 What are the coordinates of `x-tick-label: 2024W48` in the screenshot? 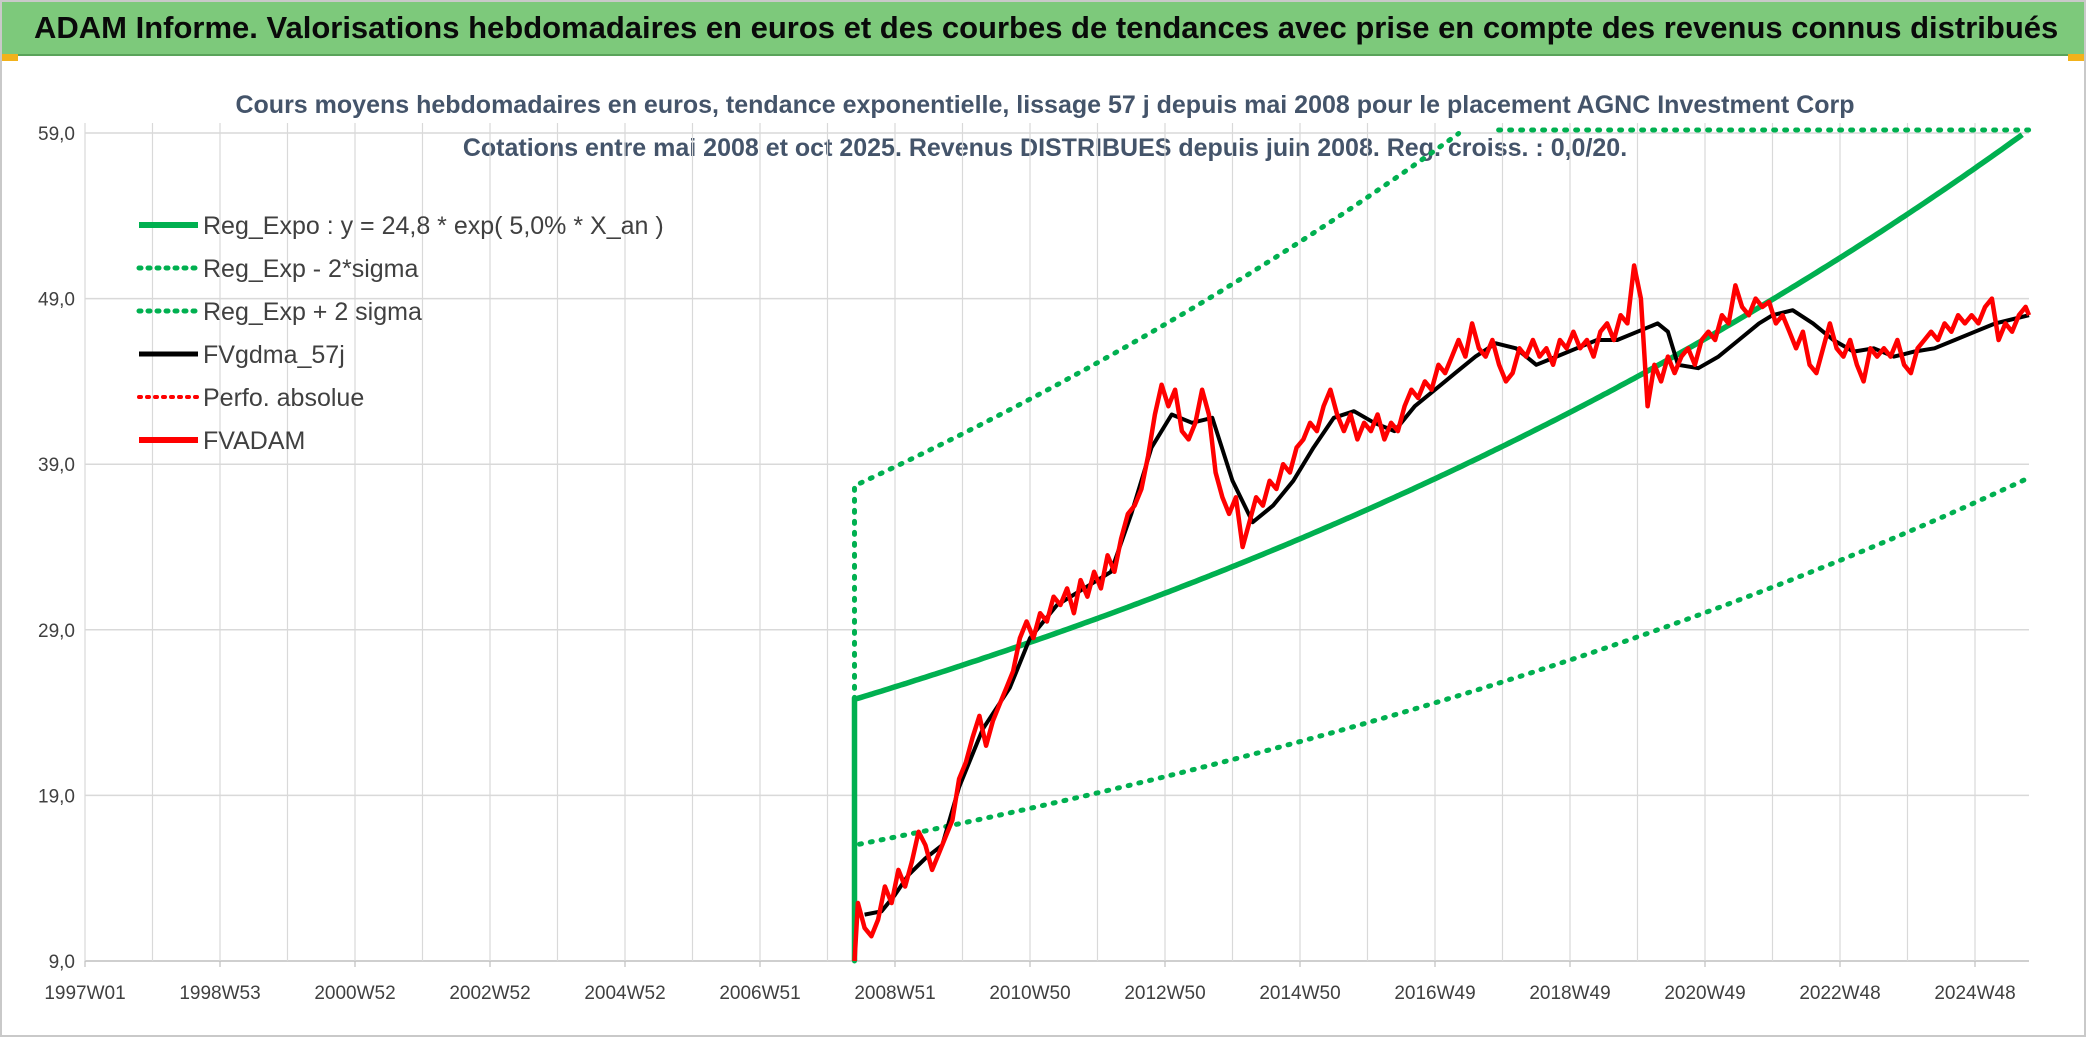 It's located at (1974, 993).